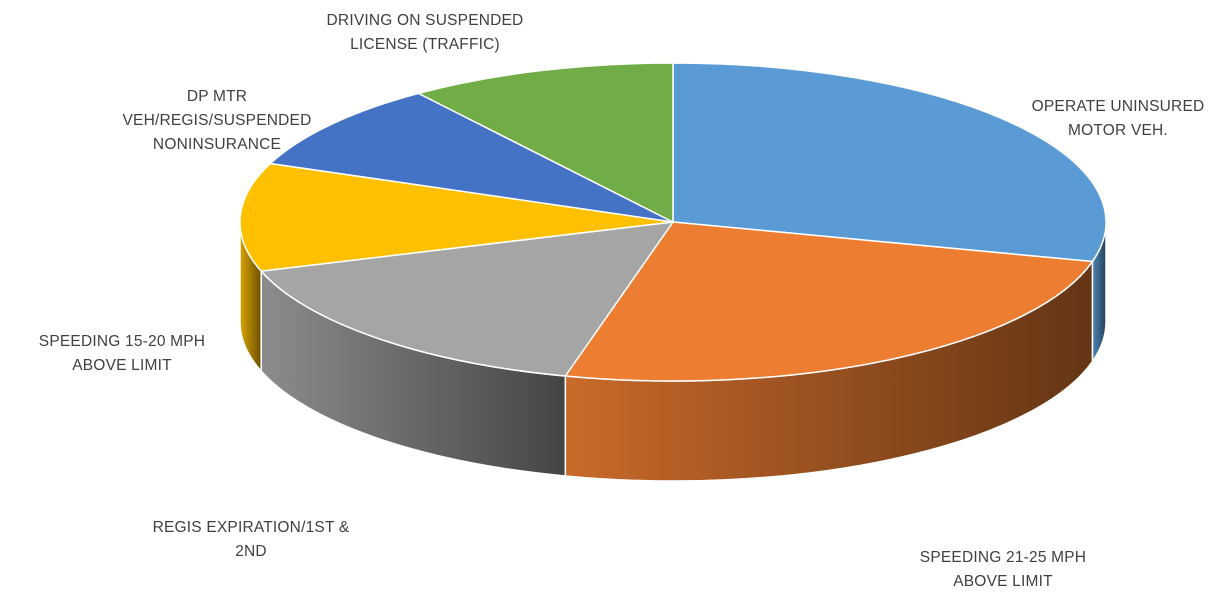 This screenshot has width=1230, height=595. I want to click on pie-label-dp-mtr-veh-regis-suspended-noninsurance: DP MTR VEH/REGIS/SUSPENDED NONINSURANCE, so click(217, 120).